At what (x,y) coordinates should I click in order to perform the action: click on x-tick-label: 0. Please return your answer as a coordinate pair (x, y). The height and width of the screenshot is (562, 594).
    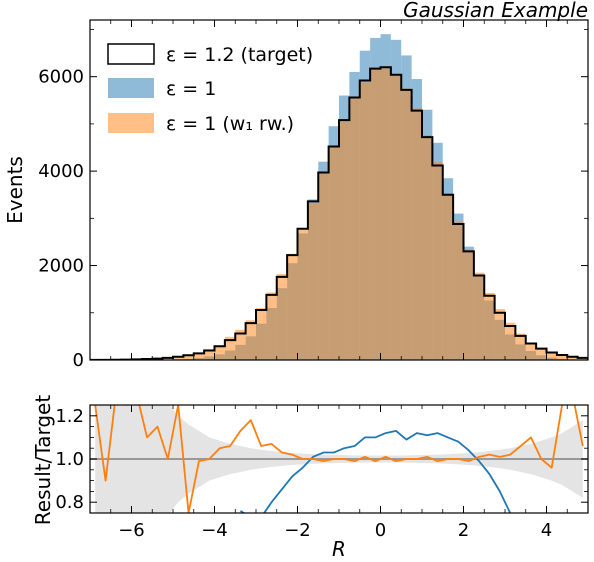
    Looking at the image, I should click on (380, 530).